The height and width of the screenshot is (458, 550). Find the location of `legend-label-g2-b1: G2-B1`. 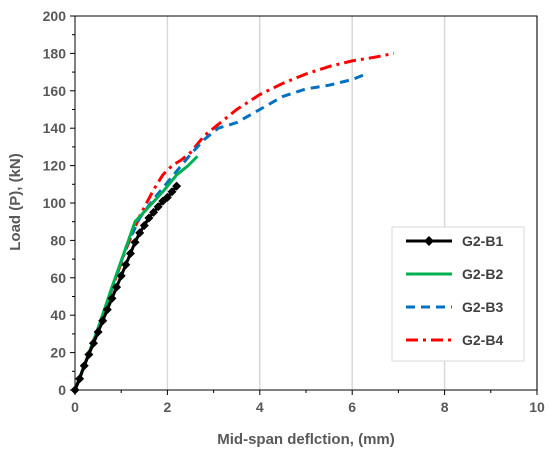

legend-label-g2-b1: G2-B1 is located at coordinates (482, 241).